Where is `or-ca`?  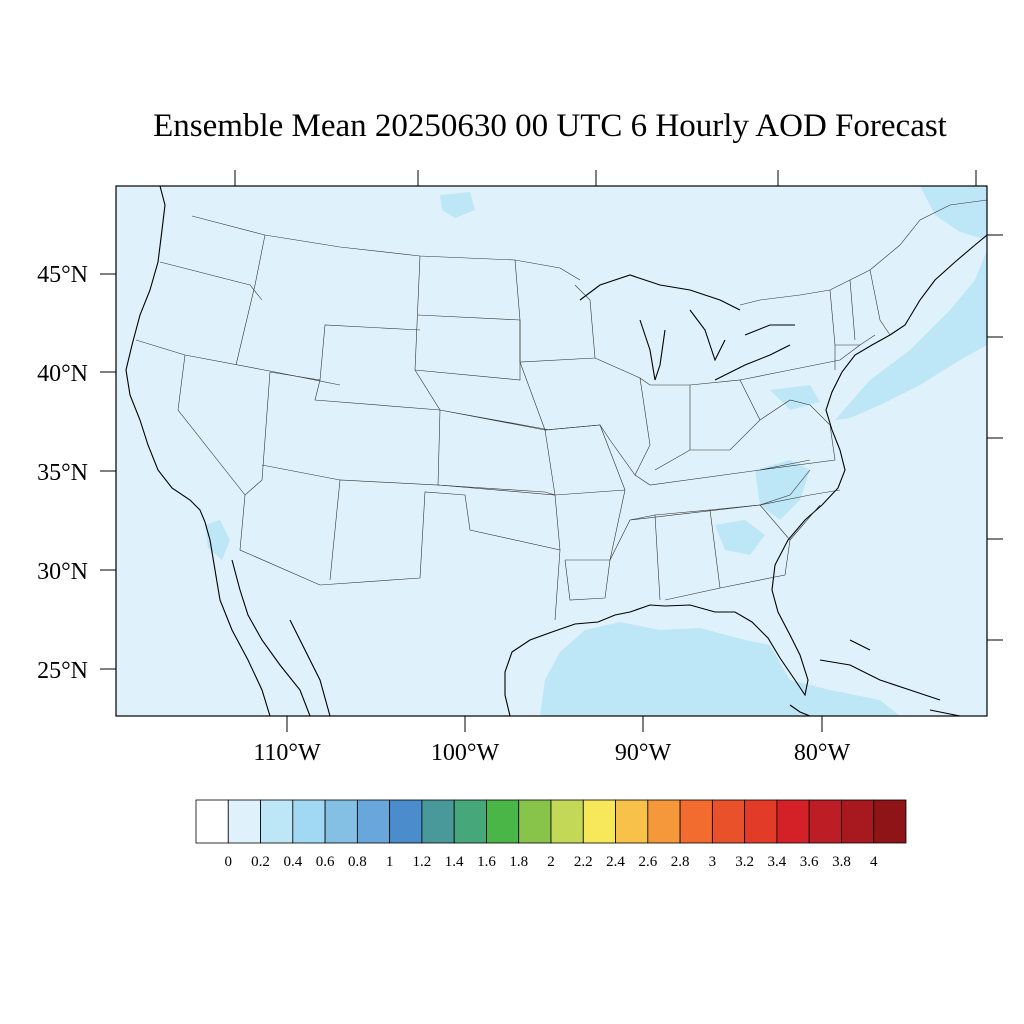 or-ca is located at coordinates (238, 362).